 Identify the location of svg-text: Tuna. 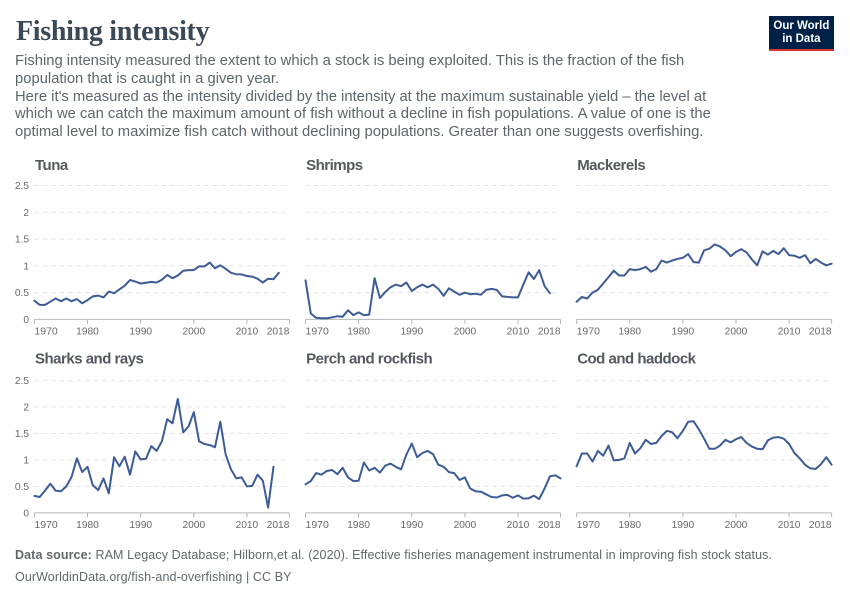
(52, 165).